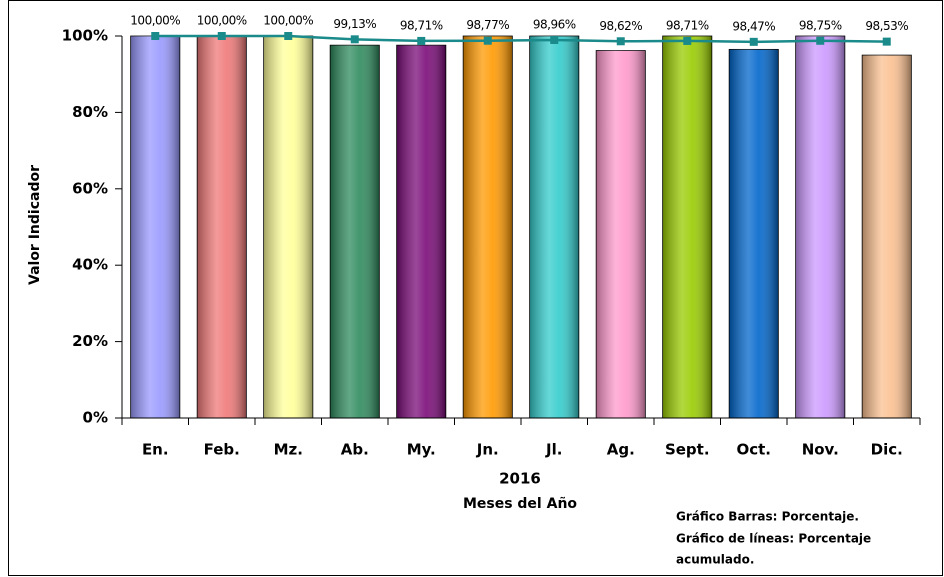 This screenshot has width=944, height=577. I want to click on data-label: 98,77%, so click(487, 25).